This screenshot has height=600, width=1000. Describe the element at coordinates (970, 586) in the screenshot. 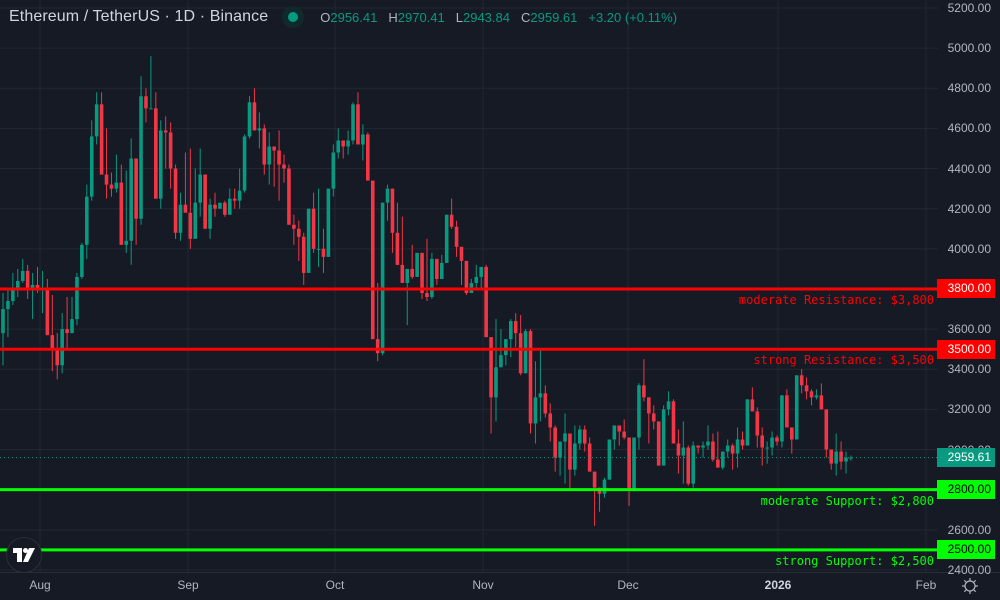

I see `gear-icon` at that location.